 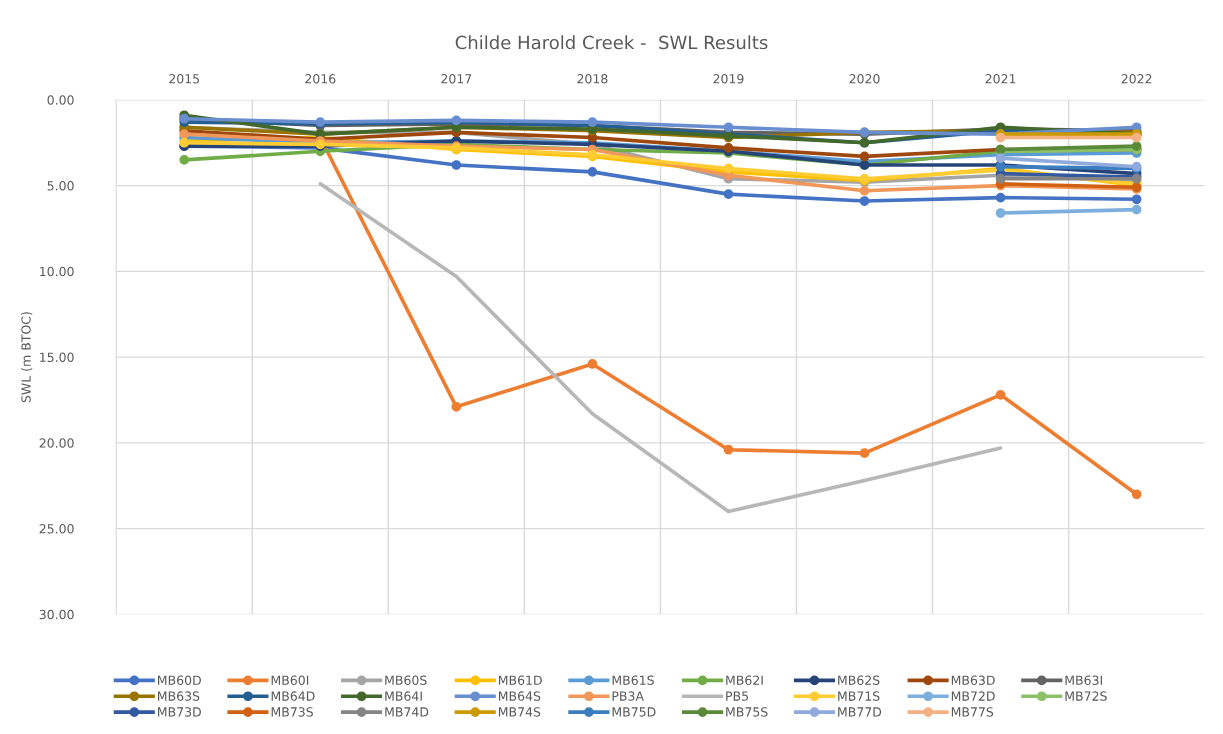 What do you see at coordinates (520, 680) in the screenshot?
I see `legend-label: MB61D` at bounding box center [520, 680].